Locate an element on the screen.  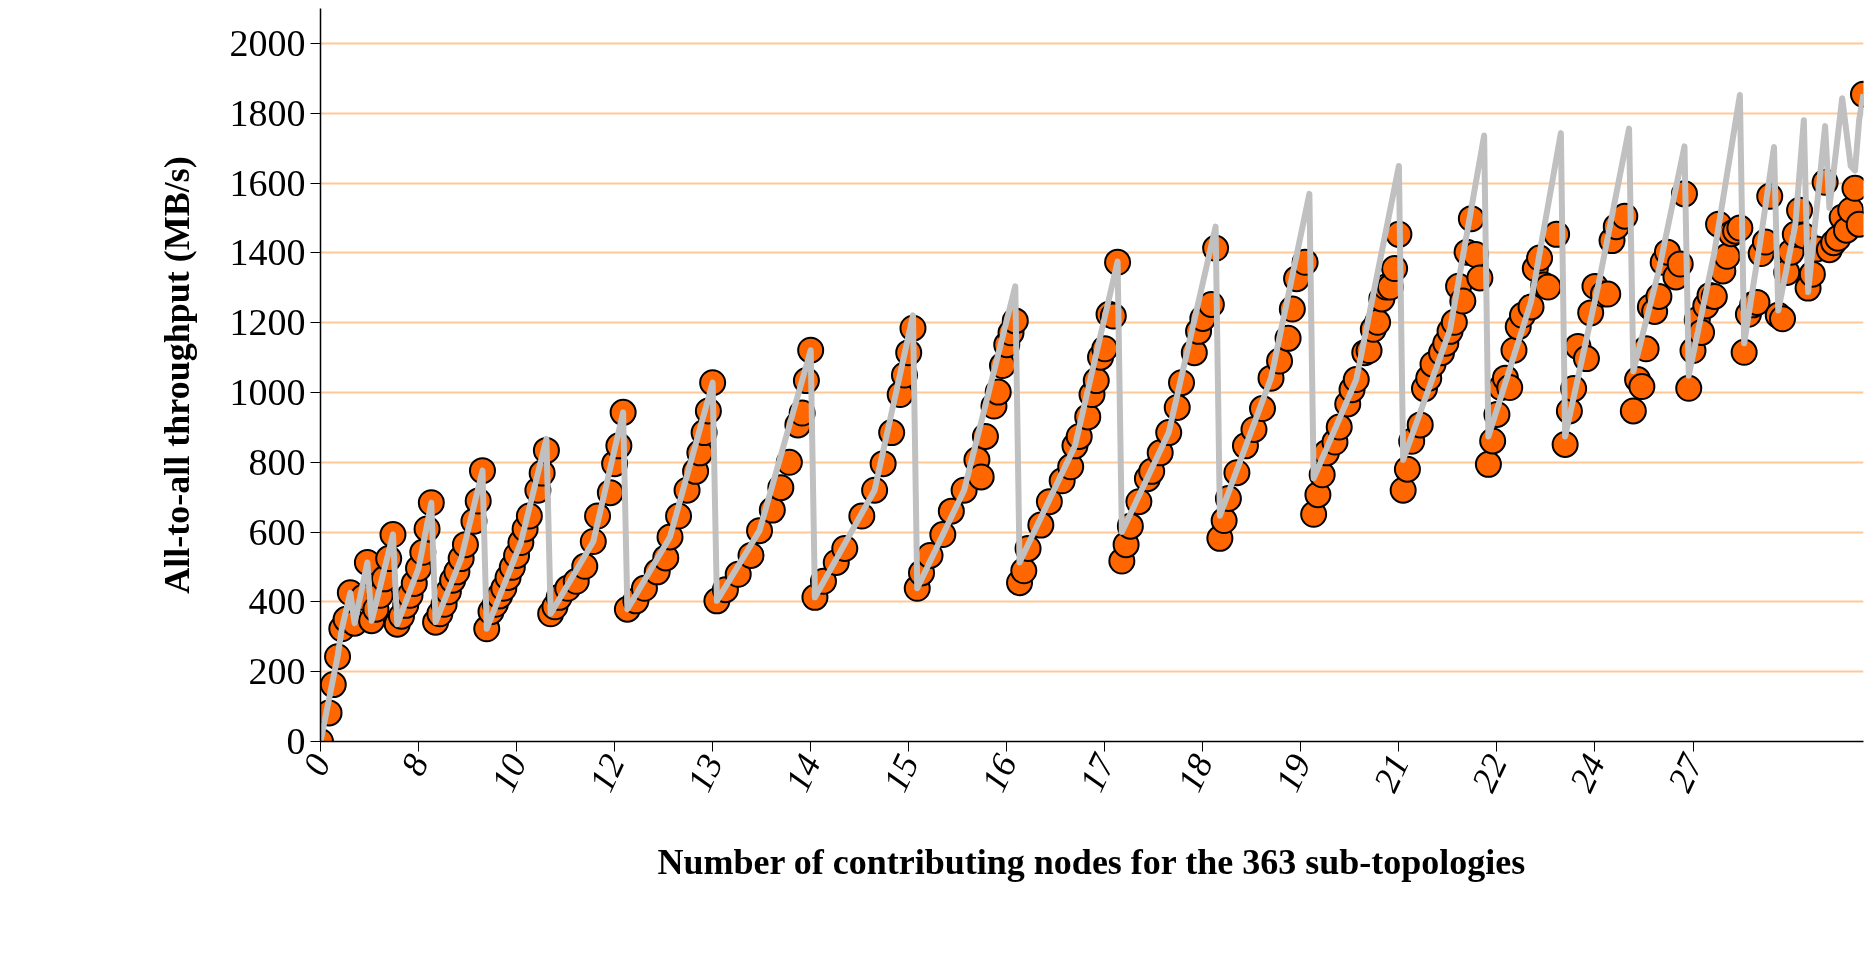
y-tick-label: 1400 is located at coordinates (267, 252).